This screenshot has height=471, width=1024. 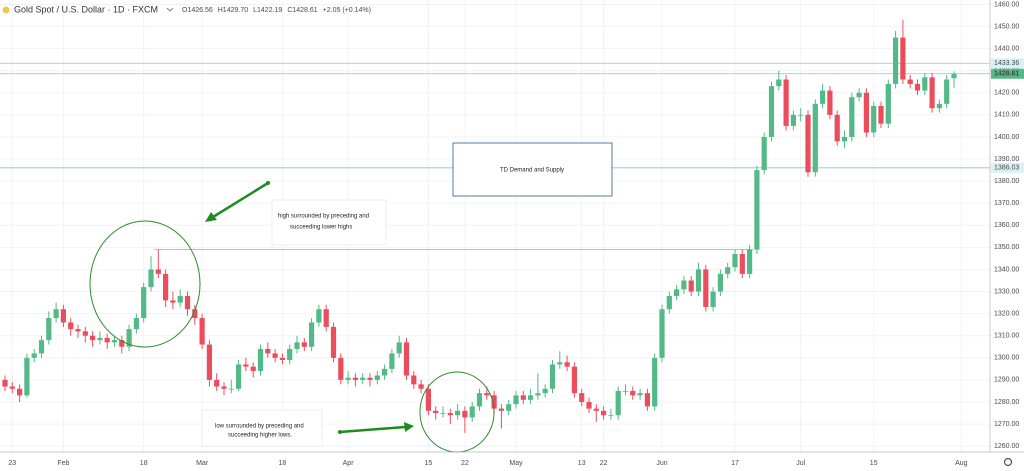 I want to click on price-tag, so click(x=1007, y=63).